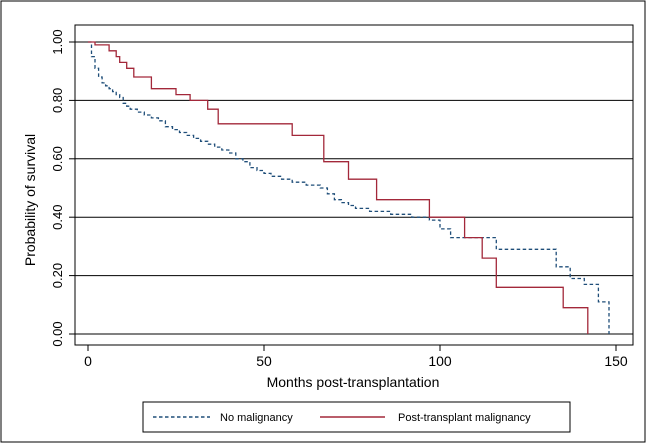  What do you see at coordinates (57, 158) in the screenshot?
I see `y-tick-label: 0.60` at bounding box center [57, 158].